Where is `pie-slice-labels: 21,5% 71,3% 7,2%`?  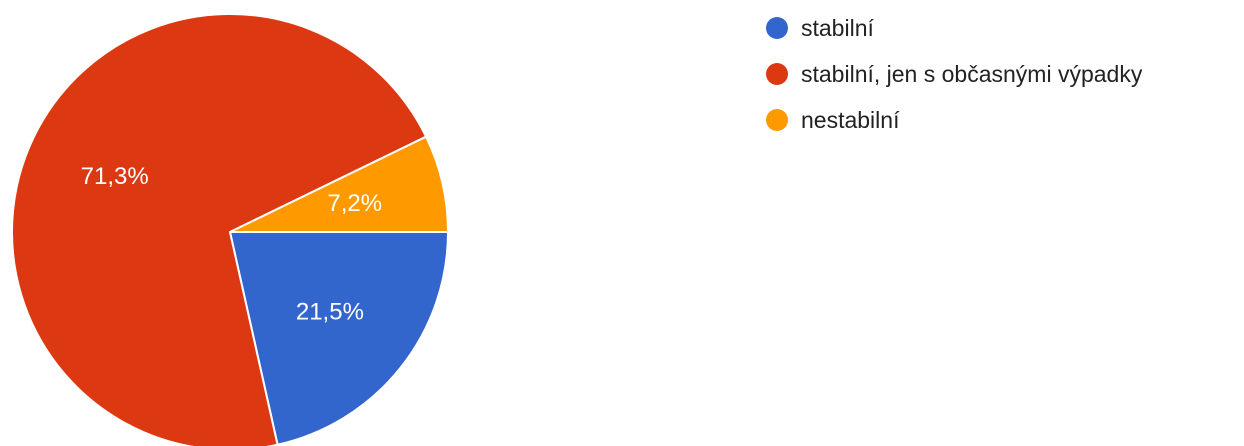 pie-slice-labels: 21,5% 71,3% 7,2% is located at coordinates (231, 244).